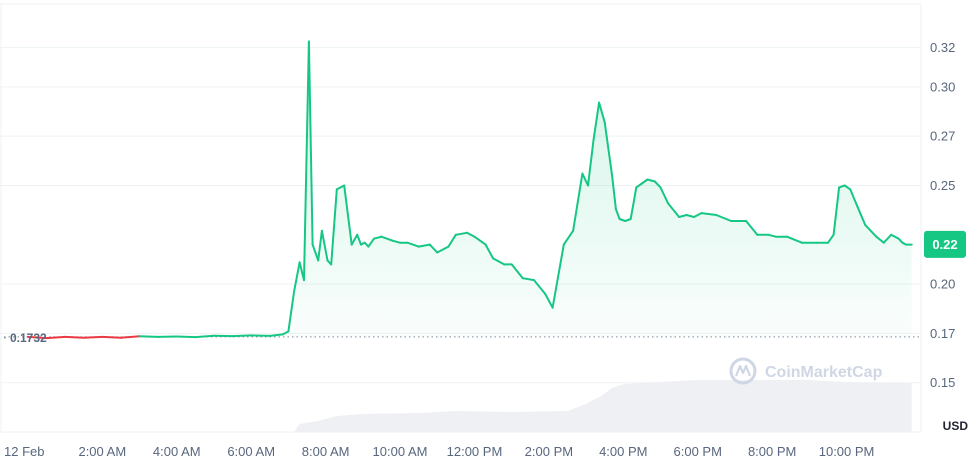 This screenshot has height=465, width=971. I want to click on reference-tick-mark: ·, so click(5, 337).